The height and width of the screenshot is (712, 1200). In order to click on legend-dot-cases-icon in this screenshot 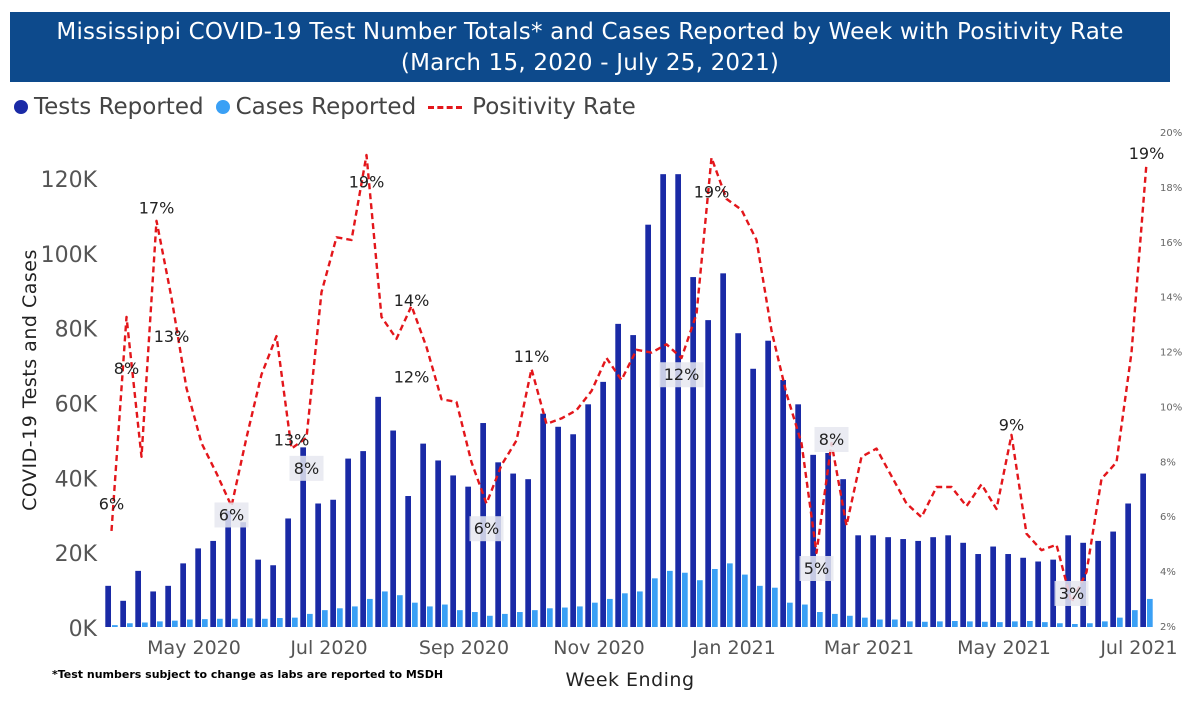, I will do `click(222, 107)`.